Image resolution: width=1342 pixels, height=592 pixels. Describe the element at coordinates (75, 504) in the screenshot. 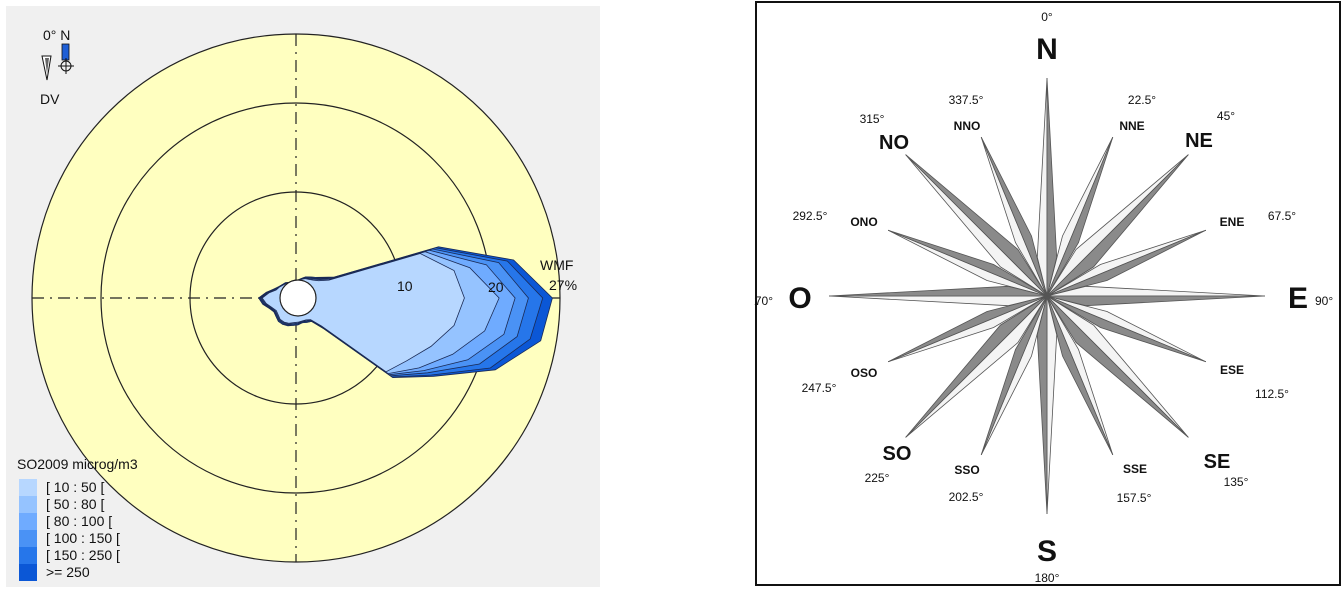

I see `legend-label-1: [ 50 : 80 [` at that location.